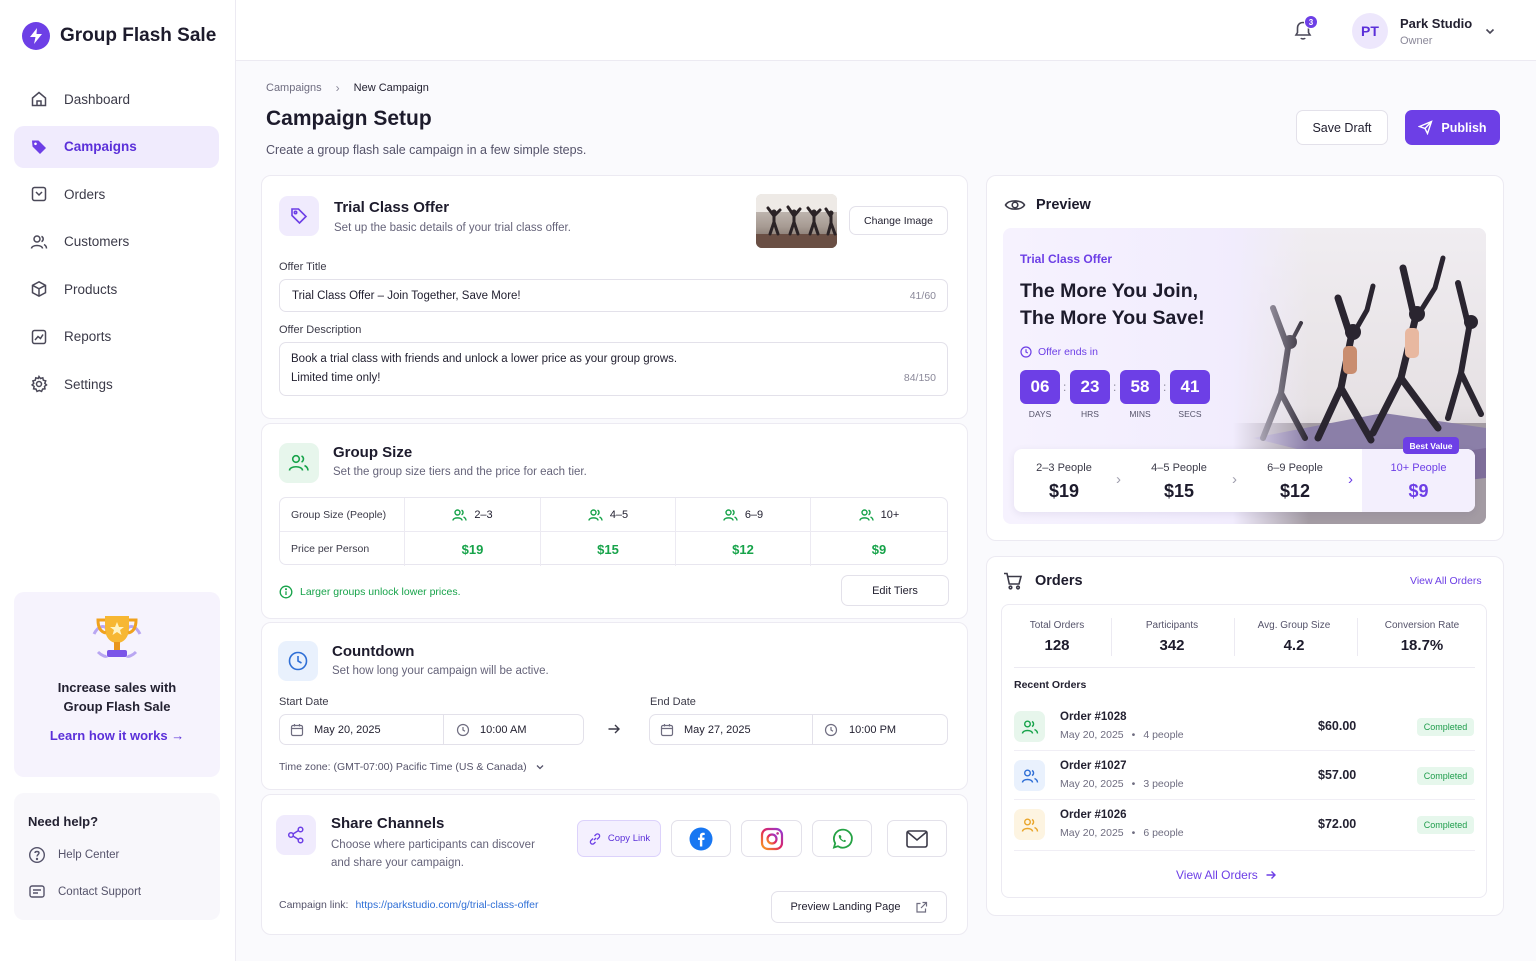 The height and width of the screenshot is (961, 1536). What do you see at coordinates (859, 907) in the screenshot?
I see `preview-landing-page-button: Preview Landing Page` at bounding box center [859, 907].